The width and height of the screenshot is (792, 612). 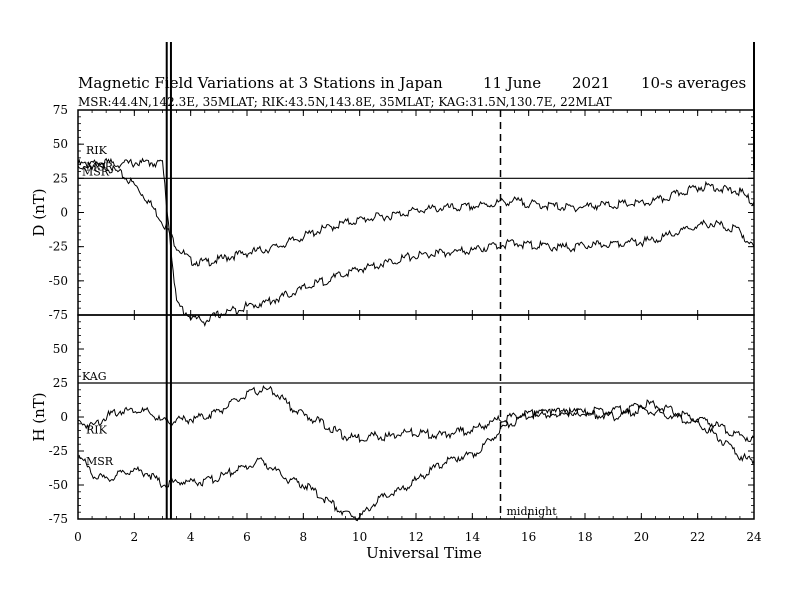 What do you see at coordinates (359, 537) in the screenshot?
I see `x-tick-label: 10` at bounding box center [359, 537].